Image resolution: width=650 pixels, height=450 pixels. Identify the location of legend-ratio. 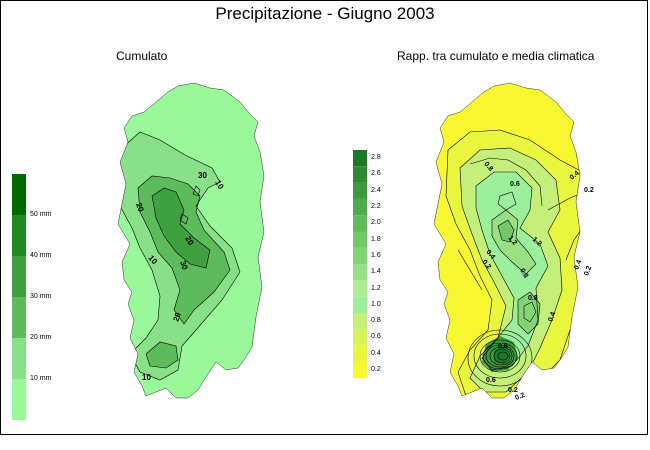
(360, 264).